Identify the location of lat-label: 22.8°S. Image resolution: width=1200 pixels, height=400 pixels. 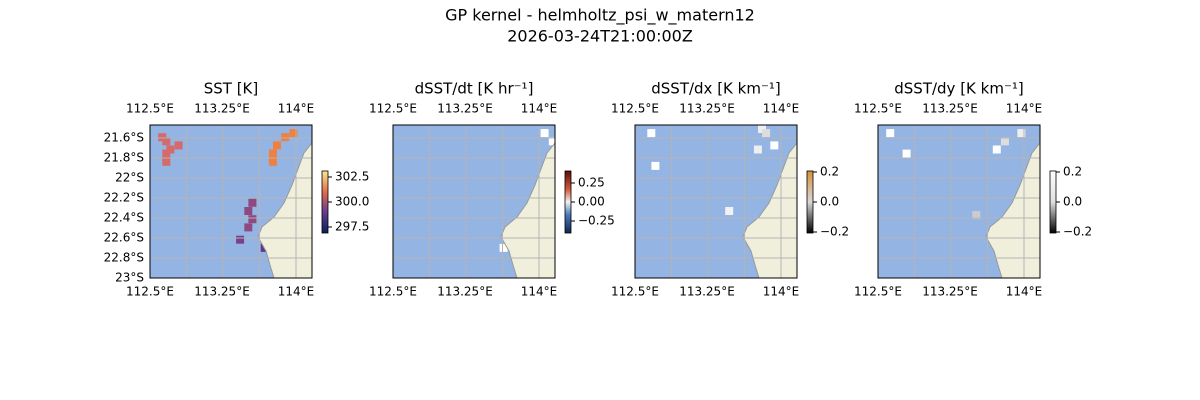
(124, 258).